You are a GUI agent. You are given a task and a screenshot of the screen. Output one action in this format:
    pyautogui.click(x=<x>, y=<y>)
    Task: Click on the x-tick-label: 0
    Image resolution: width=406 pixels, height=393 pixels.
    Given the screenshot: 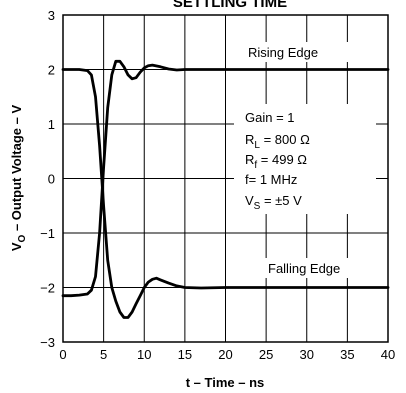 What is the action you would take?
    pyautogui.click(x=62, y=354)
    